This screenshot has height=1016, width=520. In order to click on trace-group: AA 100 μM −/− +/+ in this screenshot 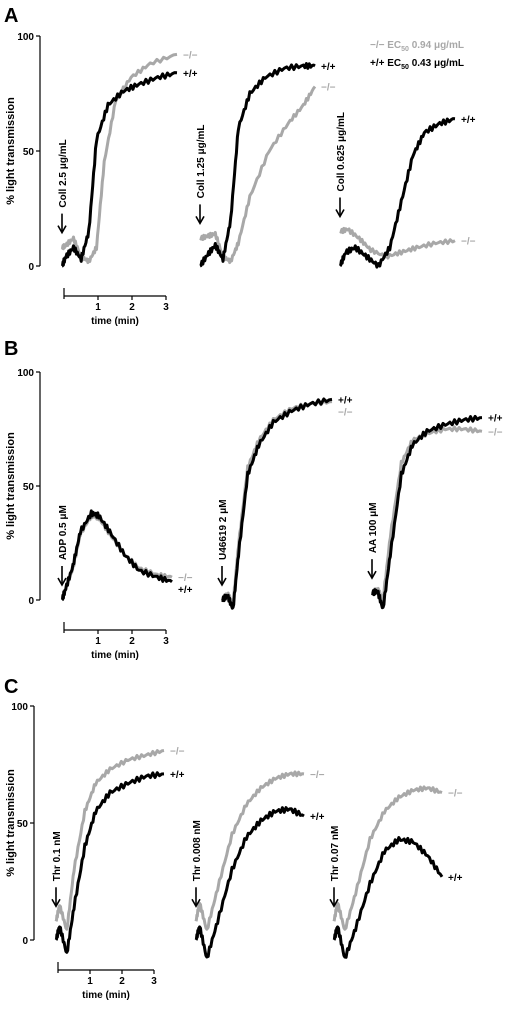, I will do `click(435, 512)`.